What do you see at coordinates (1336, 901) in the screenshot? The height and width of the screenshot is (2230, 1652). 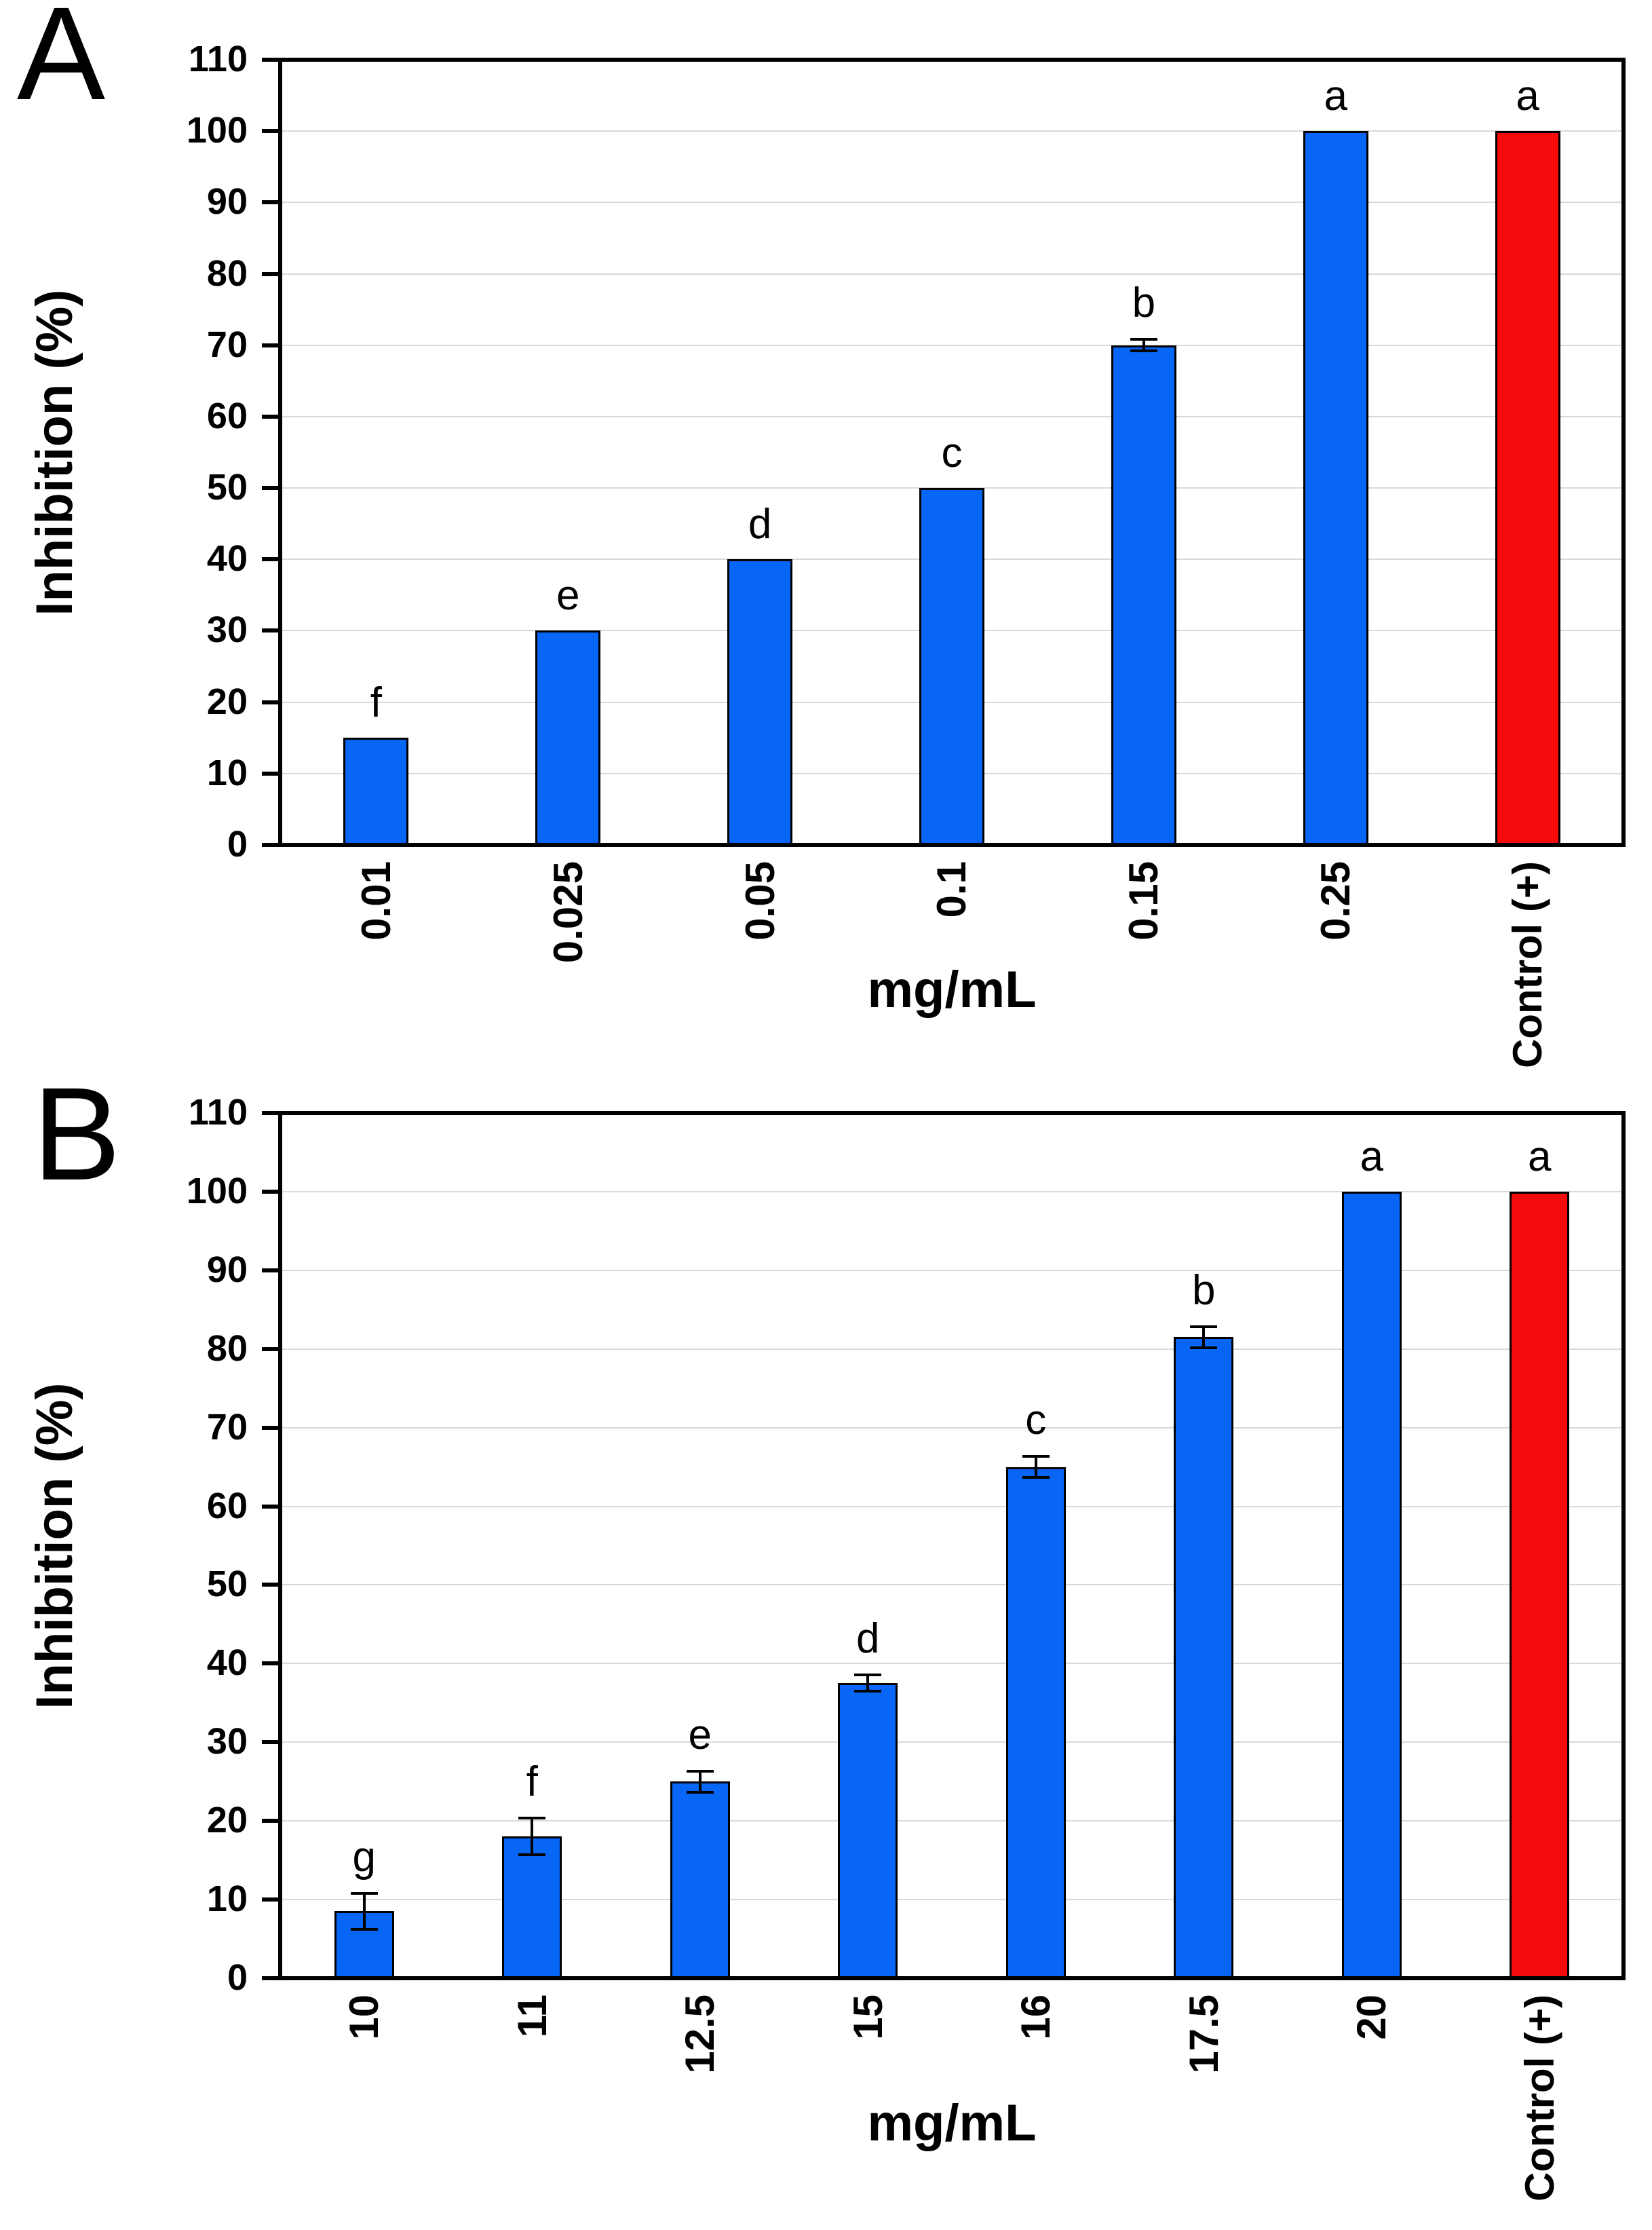 I see `x-tick-label: 0.25` at bounding box center [1336, 901].